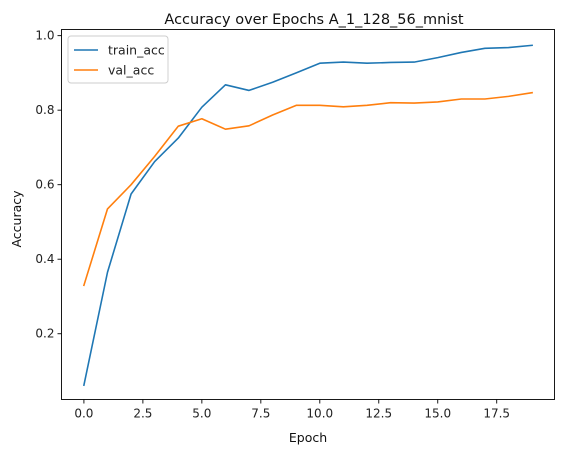 Image resolution: width=567 pixels, height=455 pixels. I want to click on x-tick-label: 17.5, so click(496, 414).